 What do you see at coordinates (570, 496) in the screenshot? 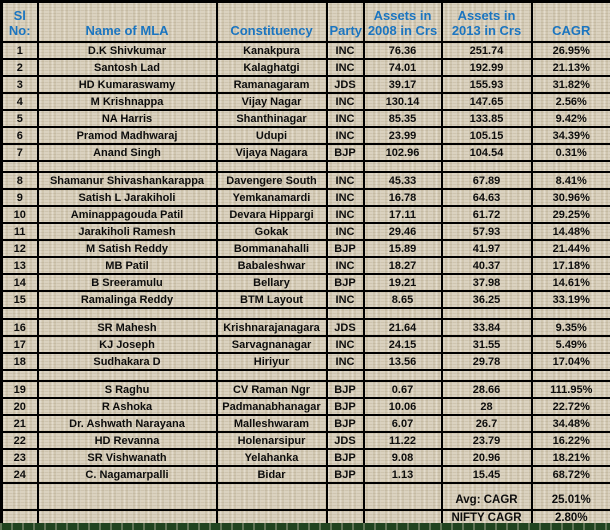
I see `avg-cagr-value: 25.01%` at bounding box center [570, 496].